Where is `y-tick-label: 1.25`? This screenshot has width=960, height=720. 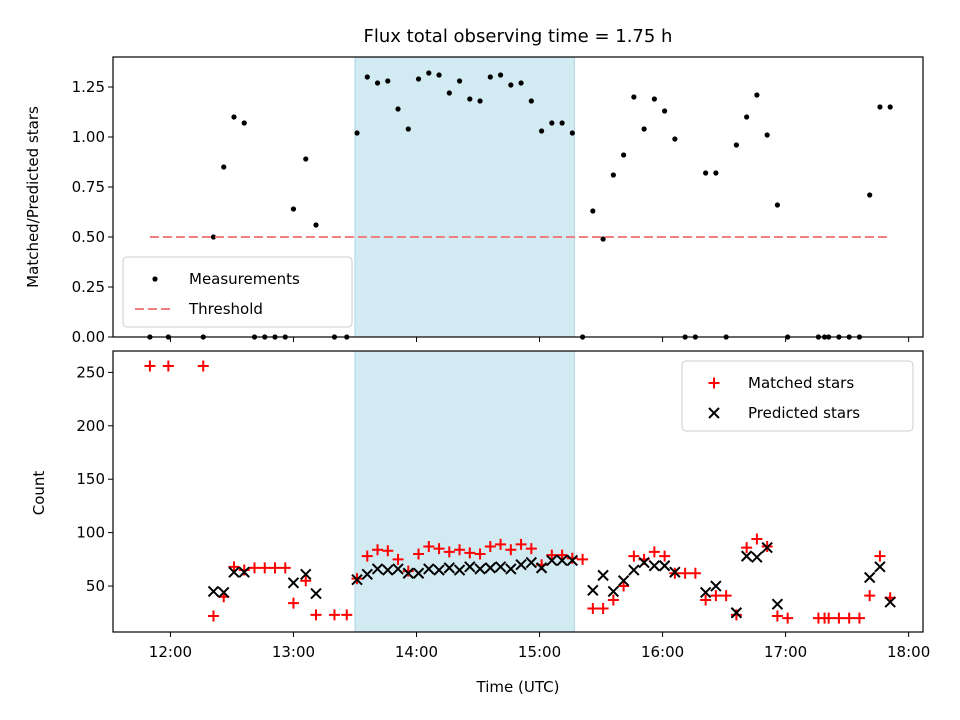 y-tick-label: 1.25 is located at coordinates (88, 87).